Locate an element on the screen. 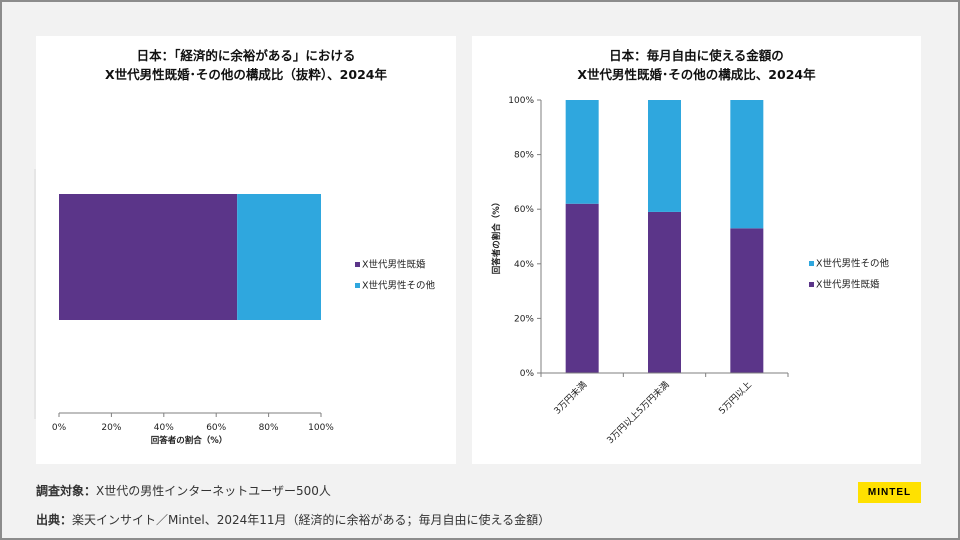 Image resolution: width=960 pixels, height=540 pixels. left-x-tick-label: 60% is located at coordinates (216, 428).